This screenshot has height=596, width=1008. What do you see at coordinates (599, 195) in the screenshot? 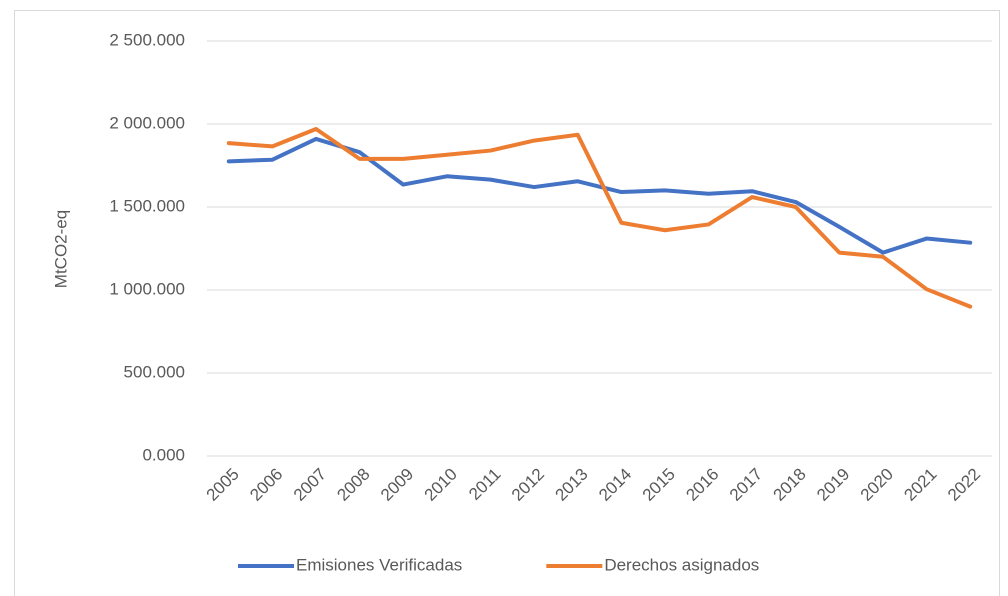
I see `series-line` at bounding box center [599, 195].